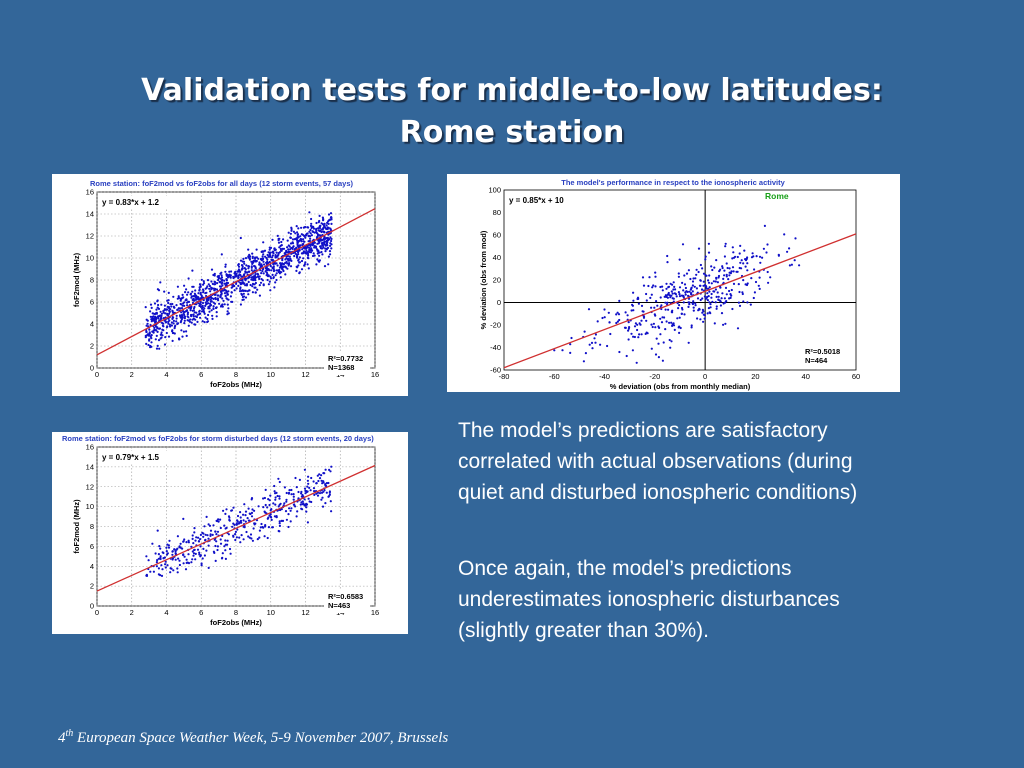 This screenshot has width=1024, height=768. Describe the element at coordinates (483, 279) in the screenshot. I see `y-axis-label: % deviation (obs from mod)` at that location.